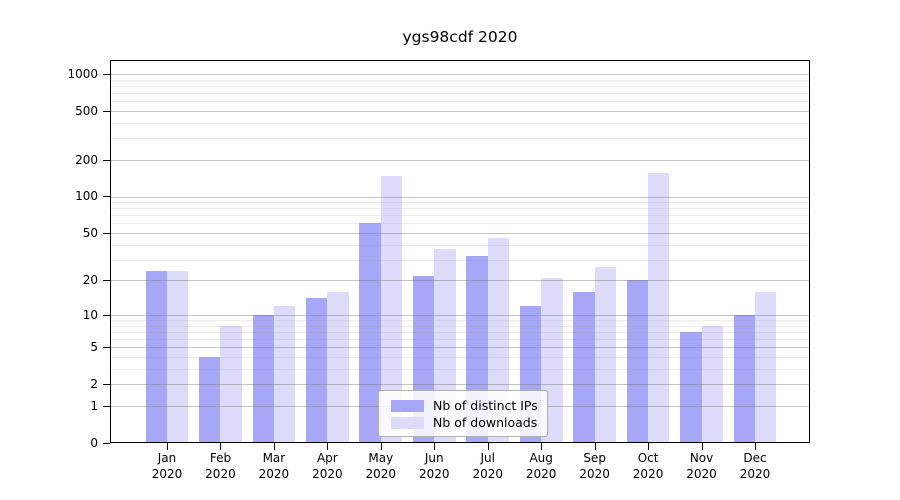  I want to click on x-tick-label: Apr 2020, so click(327, 466).